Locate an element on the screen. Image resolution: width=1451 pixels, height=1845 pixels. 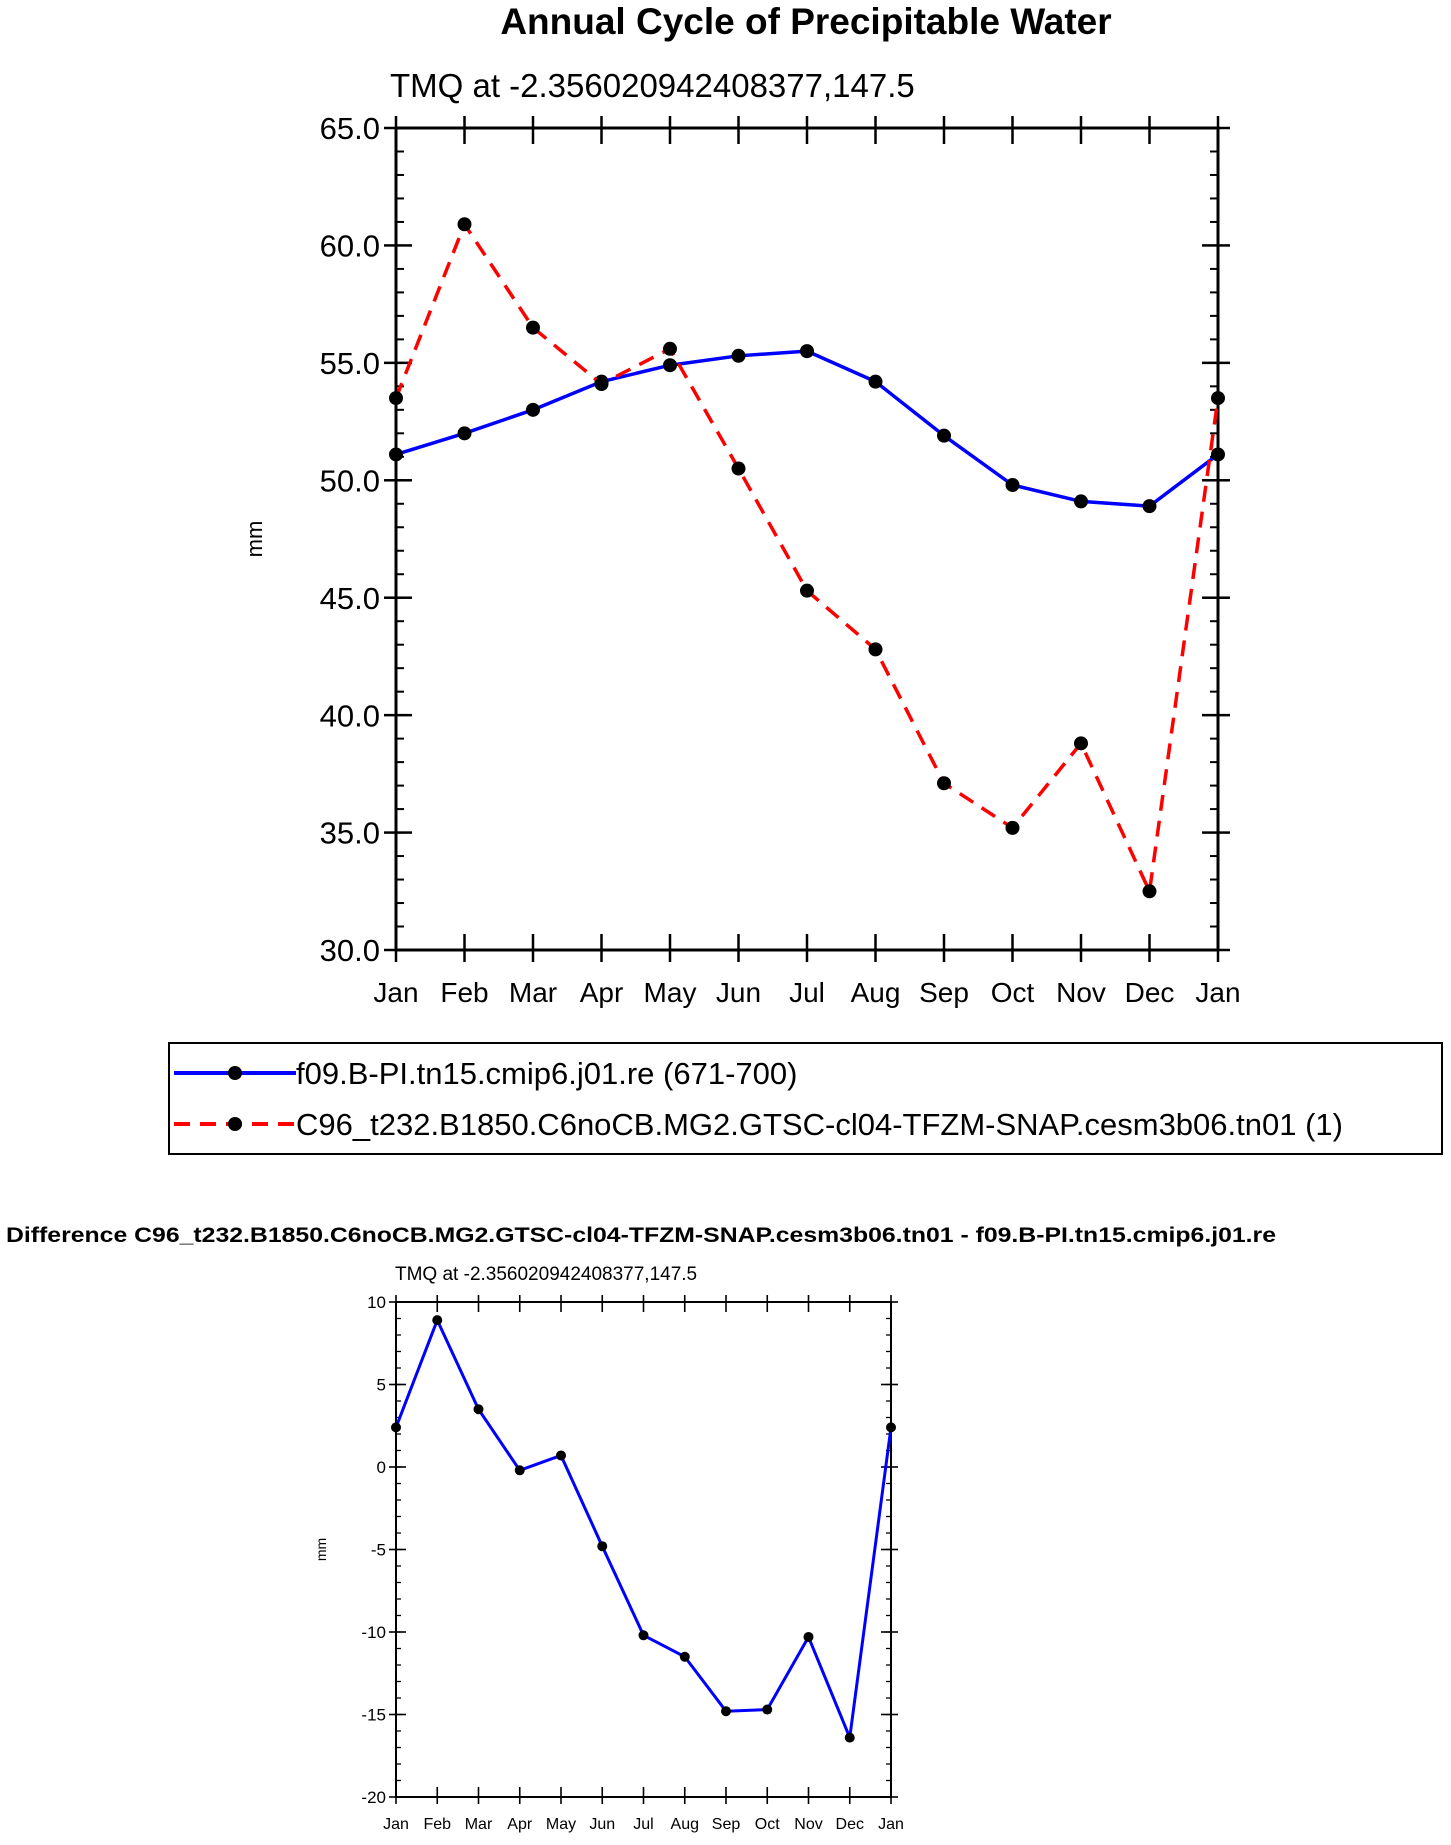
legend-box is located at coordinates (805, 1098).